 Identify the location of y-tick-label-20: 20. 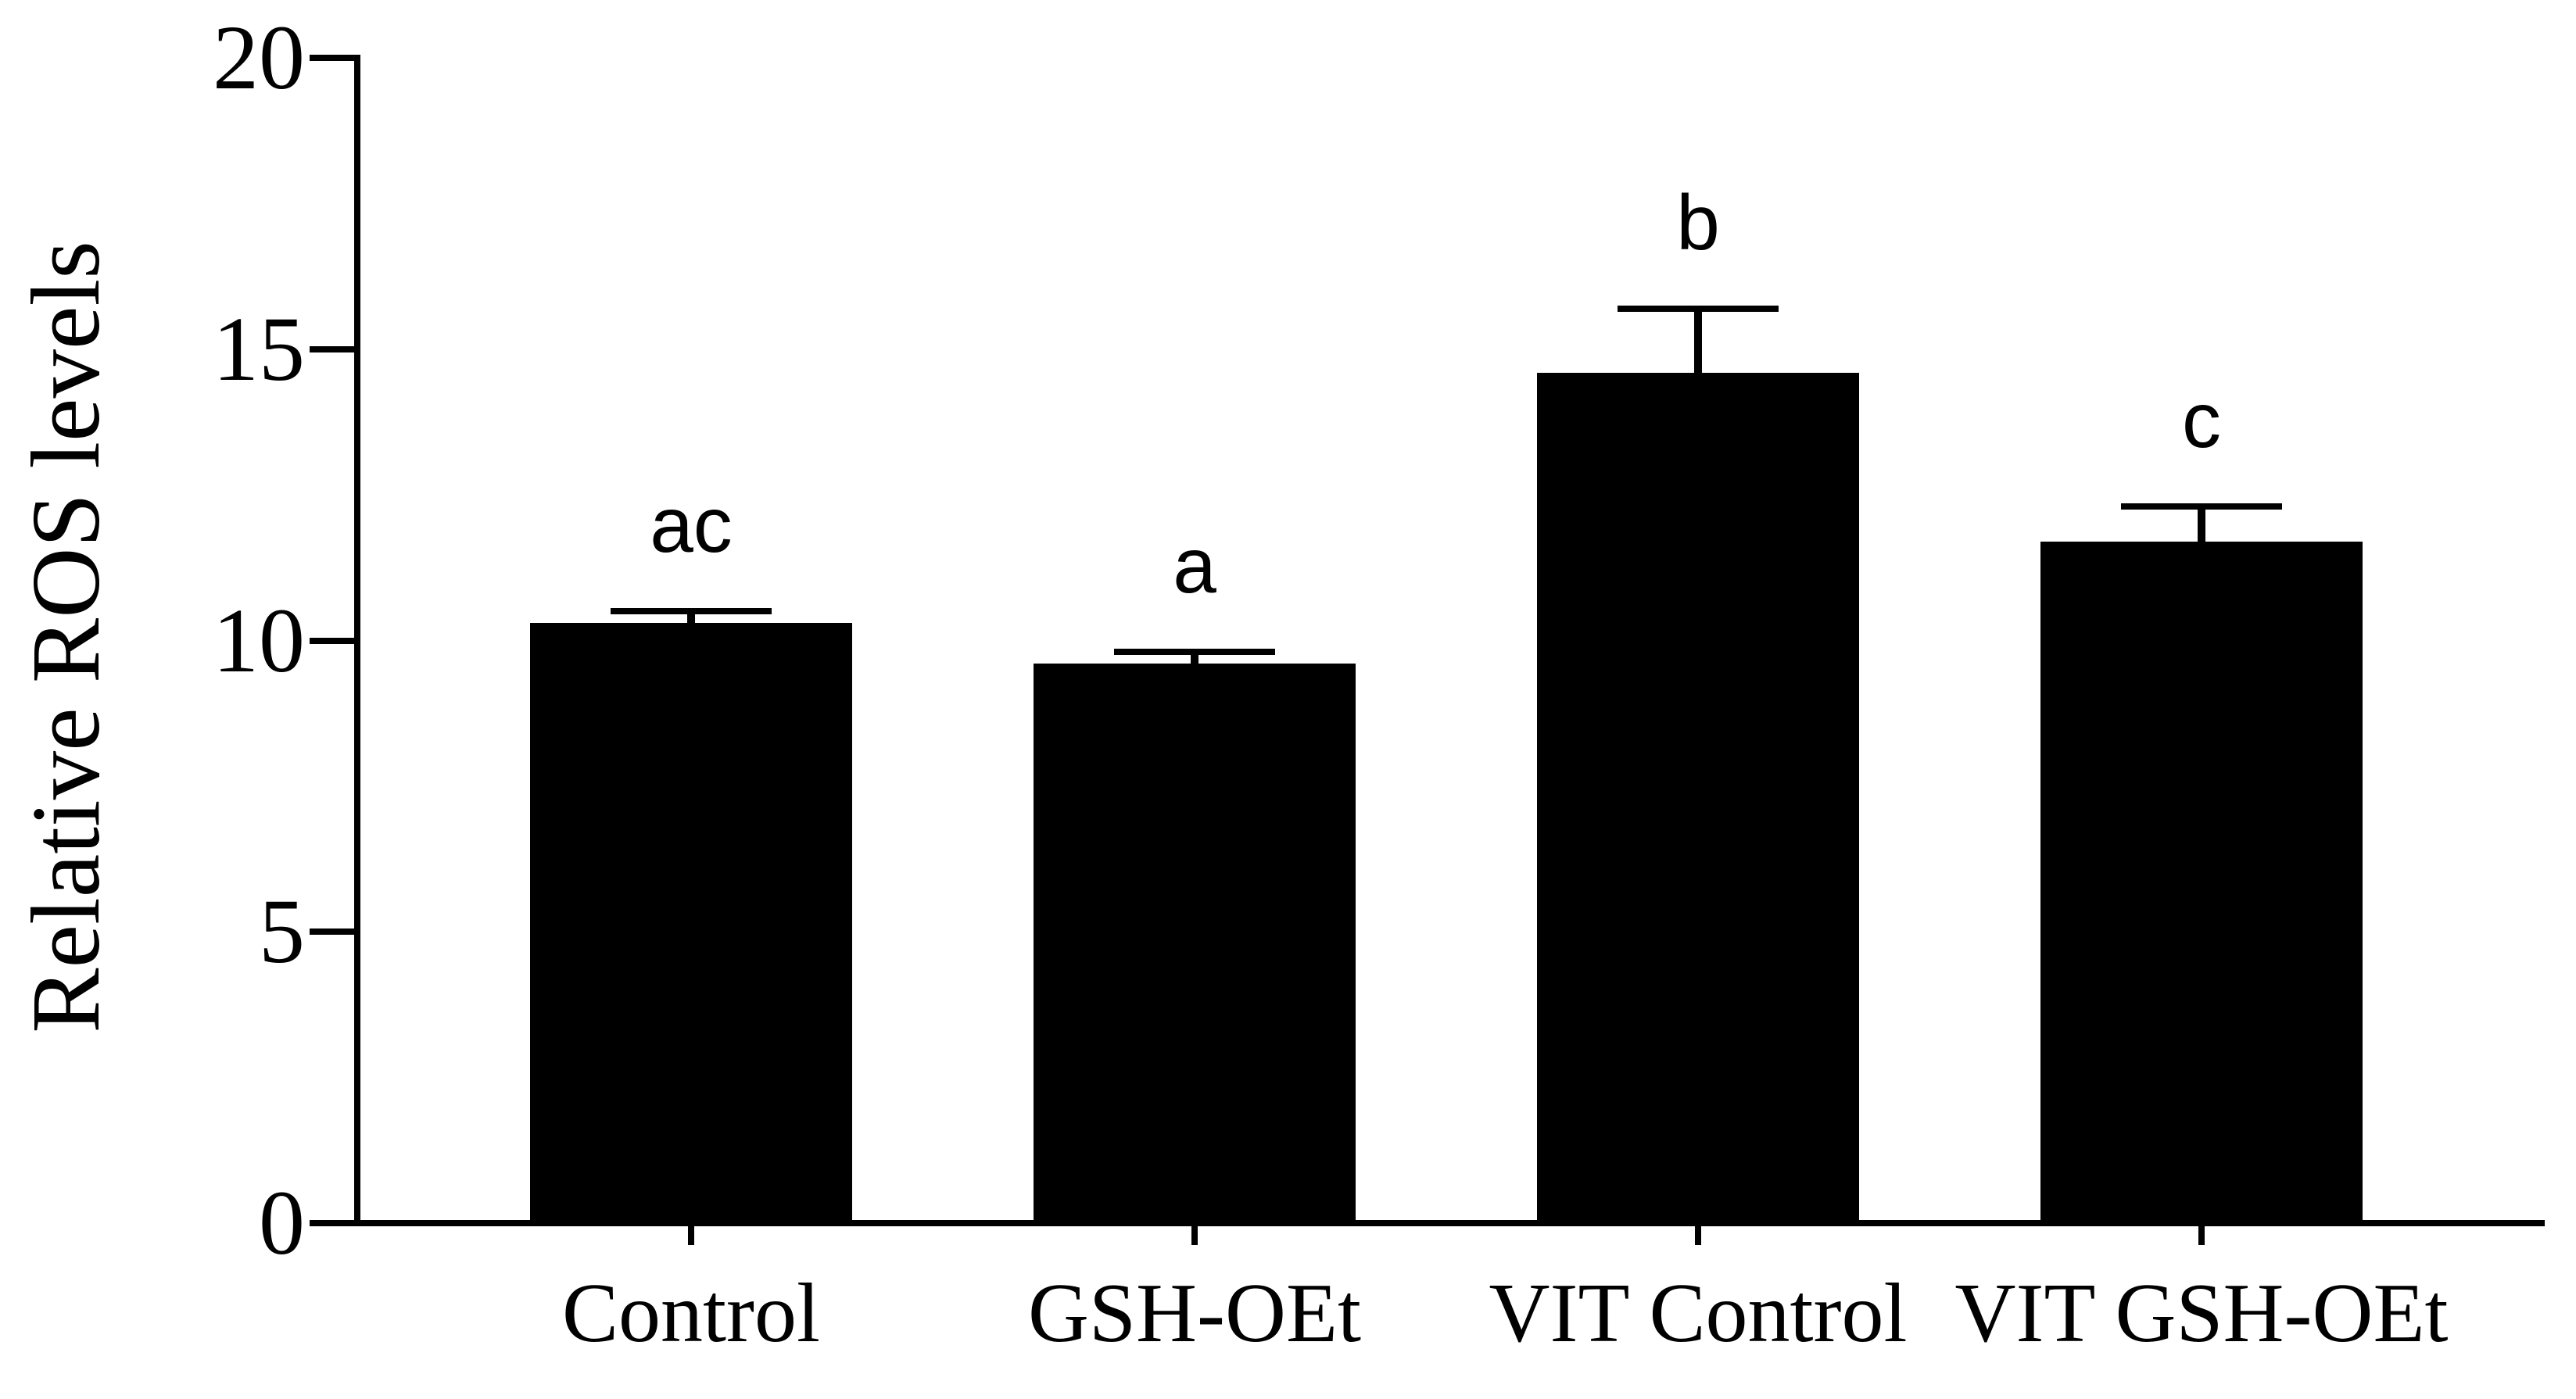
(259, 57).